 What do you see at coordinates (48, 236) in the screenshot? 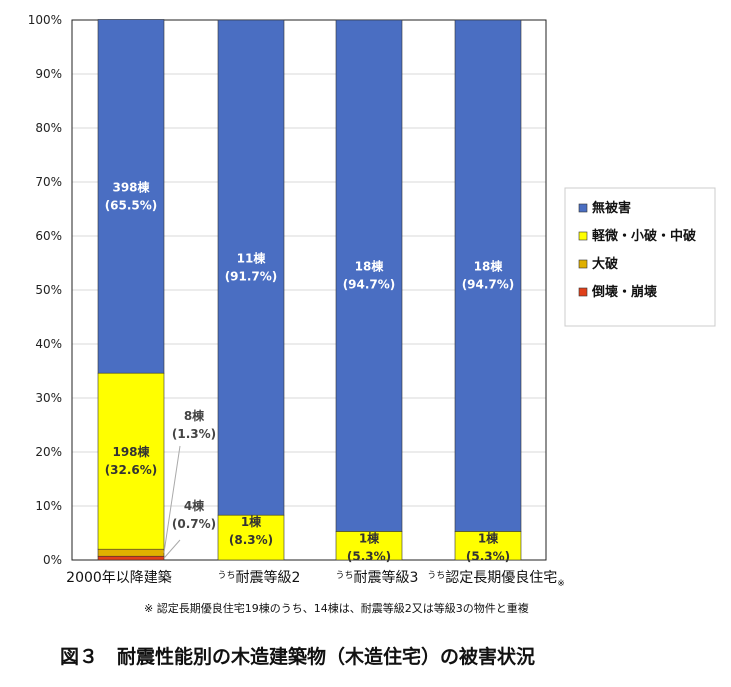
I see `y-tick-label: 60%` at bounding box center [48, 236].